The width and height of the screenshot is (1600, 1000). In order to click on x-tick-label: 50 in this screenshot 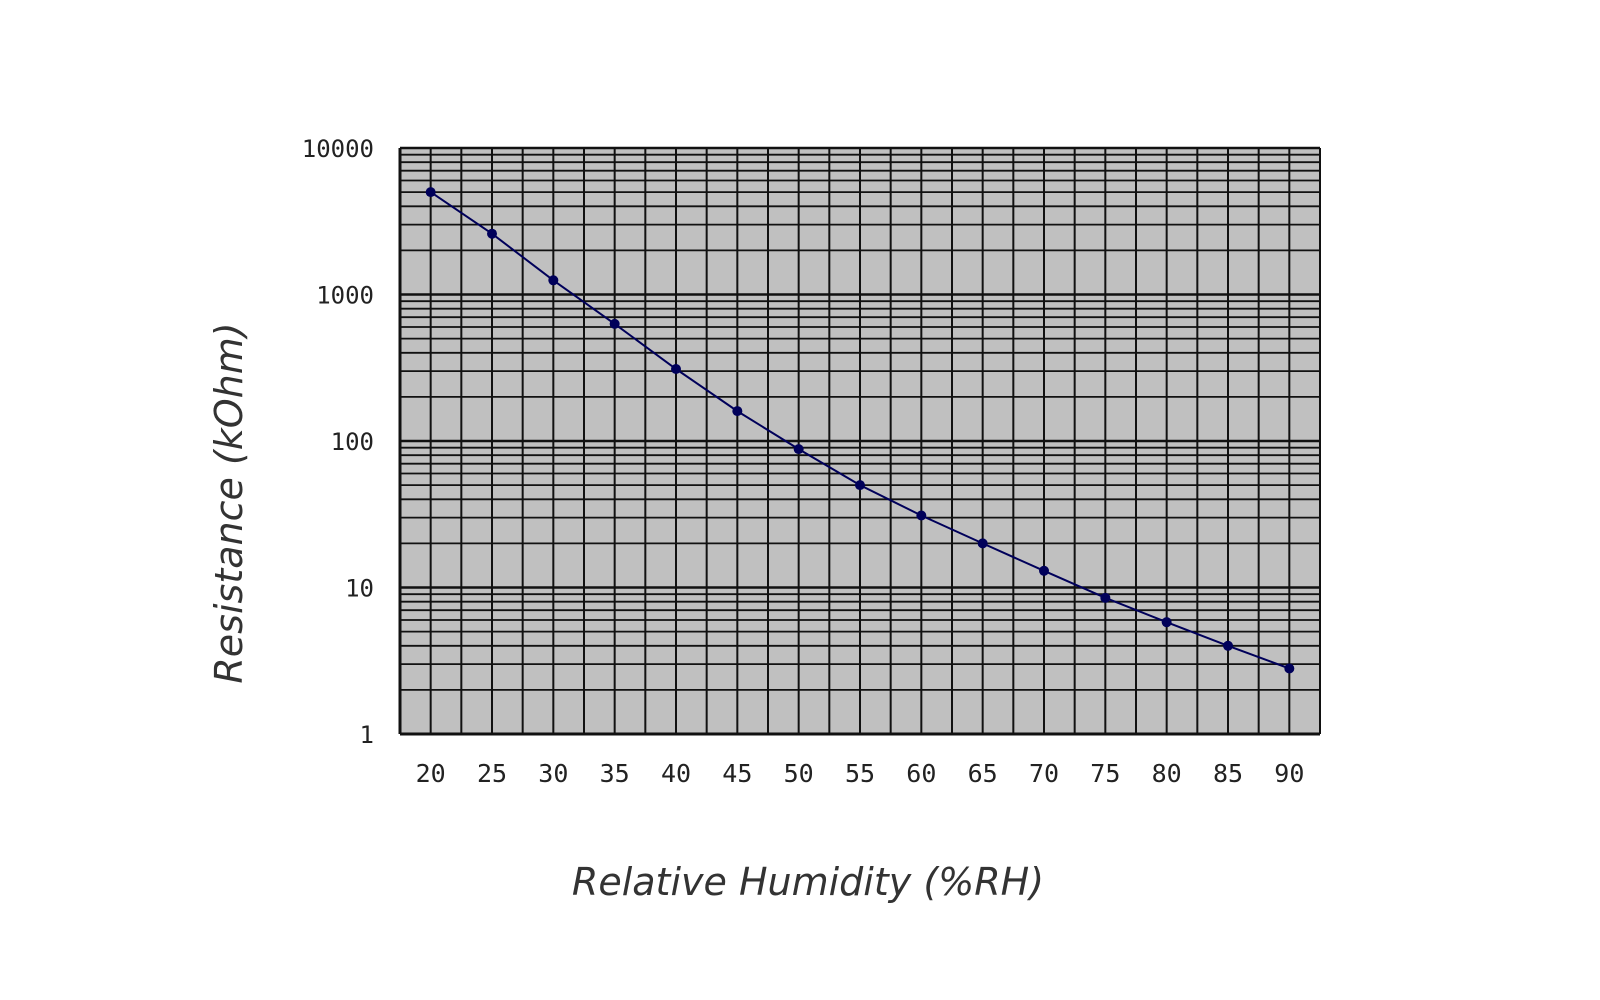, I will do `click(799, 773)`.